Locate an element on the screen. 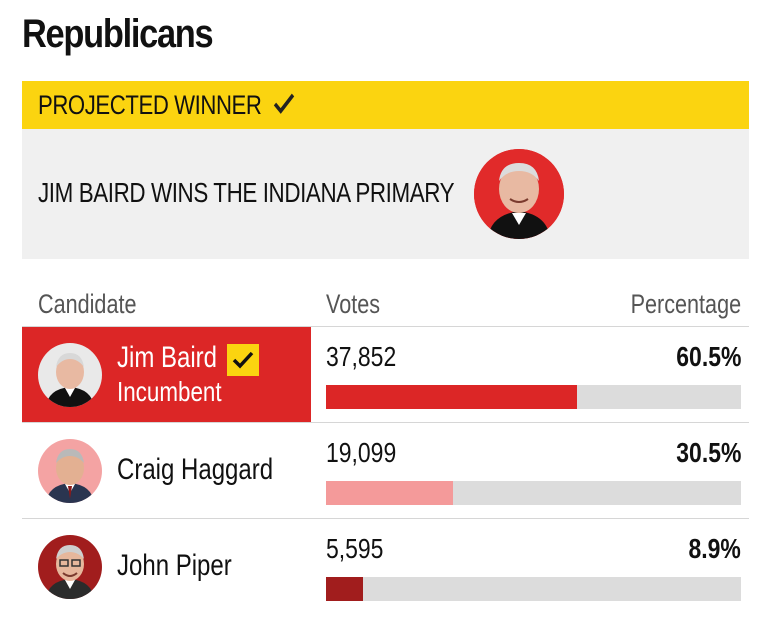 The height and width of the screenshot is (644, 772). header-votes: Votes is located at coordinates (353, 304).